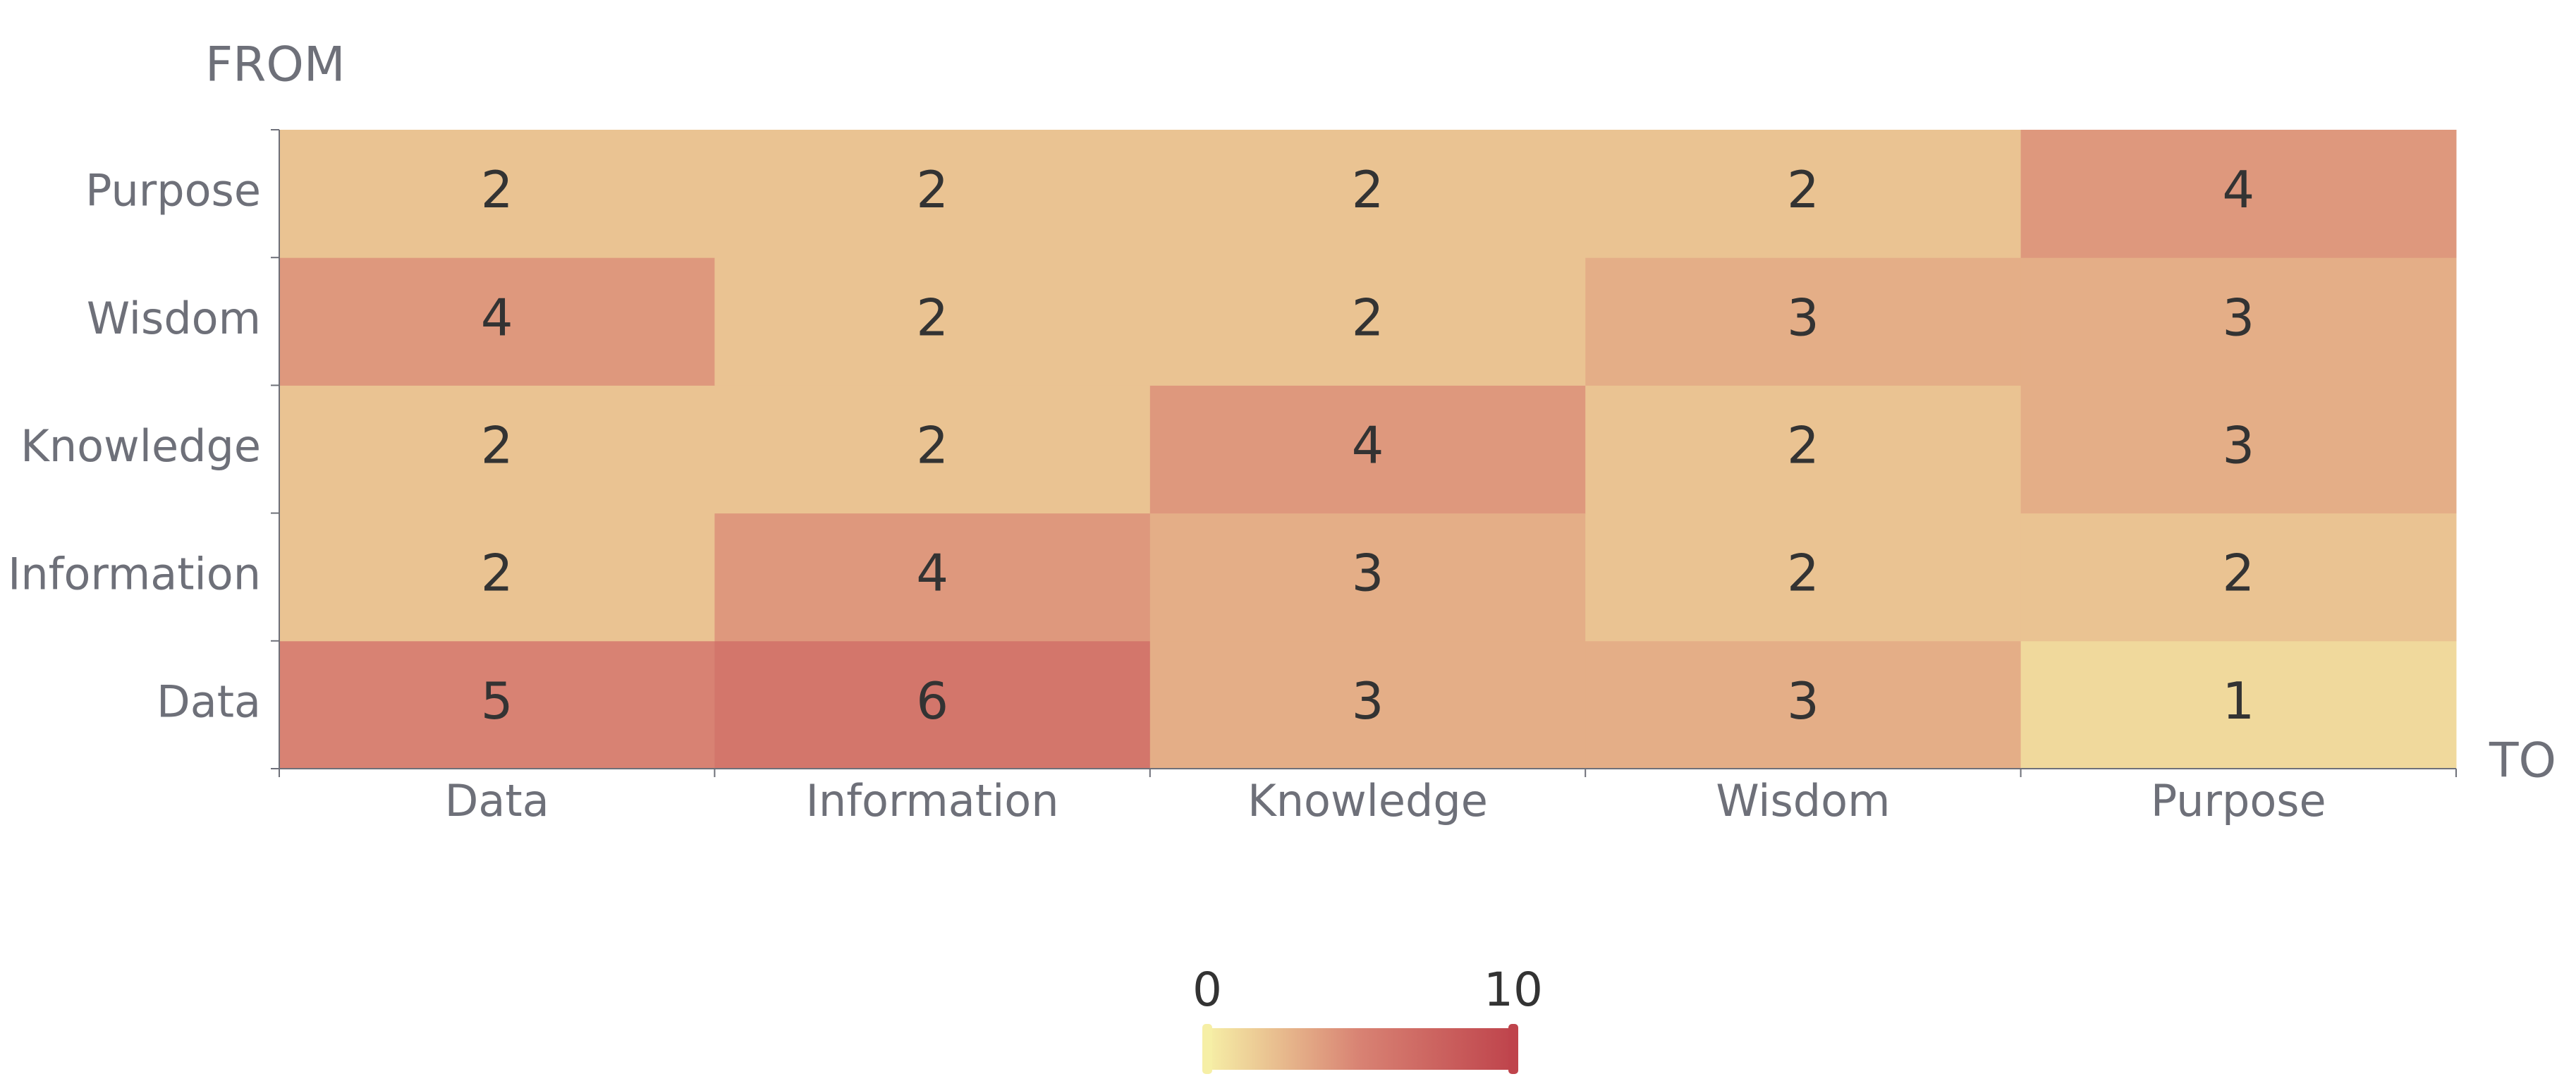  Describe the element at coordinates (1514, 990) in the screenshot. I see `visual-map-max-label: 10` at that location.